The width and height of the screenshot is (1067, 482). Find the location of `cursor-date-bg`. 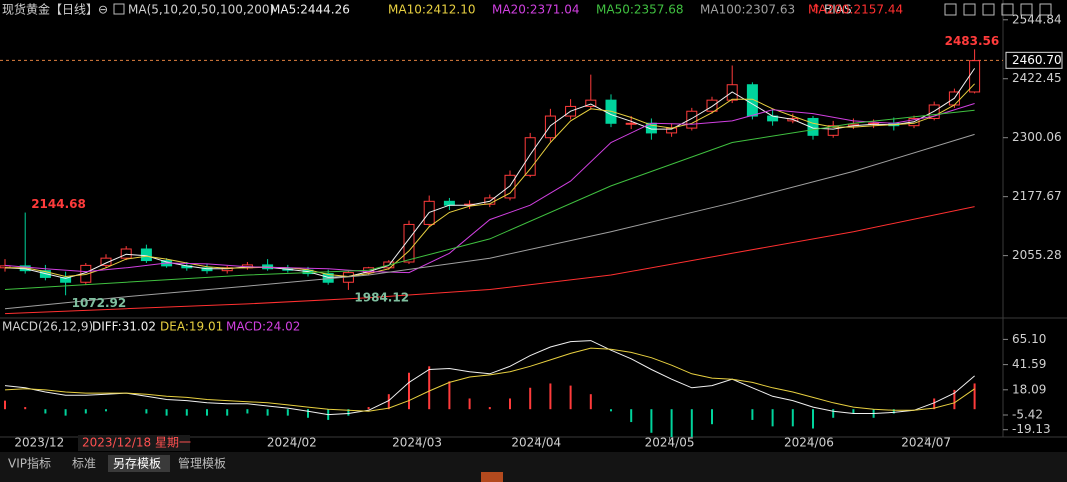

cursor-date-bg is located at coordinates (134, 443).